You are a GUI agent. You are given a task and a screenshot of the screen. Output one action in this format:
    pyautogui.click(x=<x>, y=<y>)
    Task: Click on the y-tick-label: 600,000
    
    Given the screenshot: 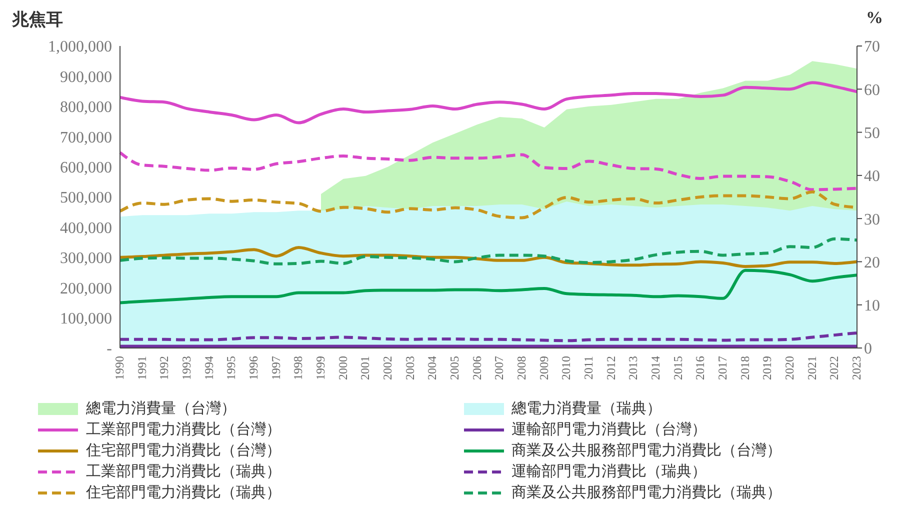 What is the action you would take?
    pyautogui.click(x=86, y=167)
    